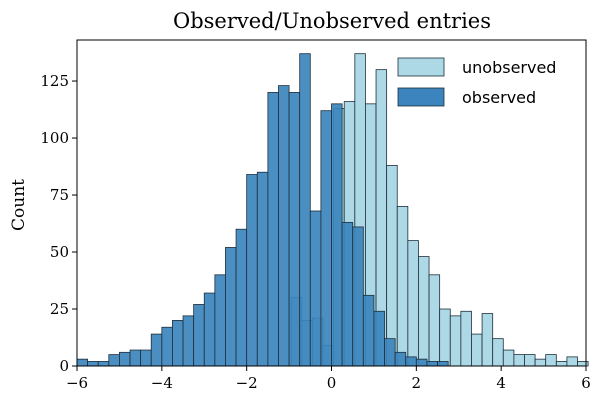 The image size is (600, 405). I want to click on legend-label-unobserved: unobserved, so click(509, 67).